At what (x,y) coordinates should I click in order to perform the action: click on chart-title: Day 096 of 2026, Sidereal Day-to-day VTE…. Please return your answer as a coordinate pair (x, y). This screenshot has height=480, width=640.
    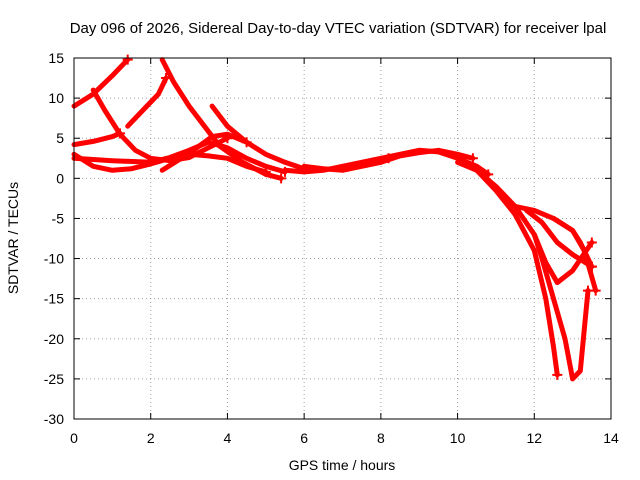
    Looking at the image, I should click on (338, 28).